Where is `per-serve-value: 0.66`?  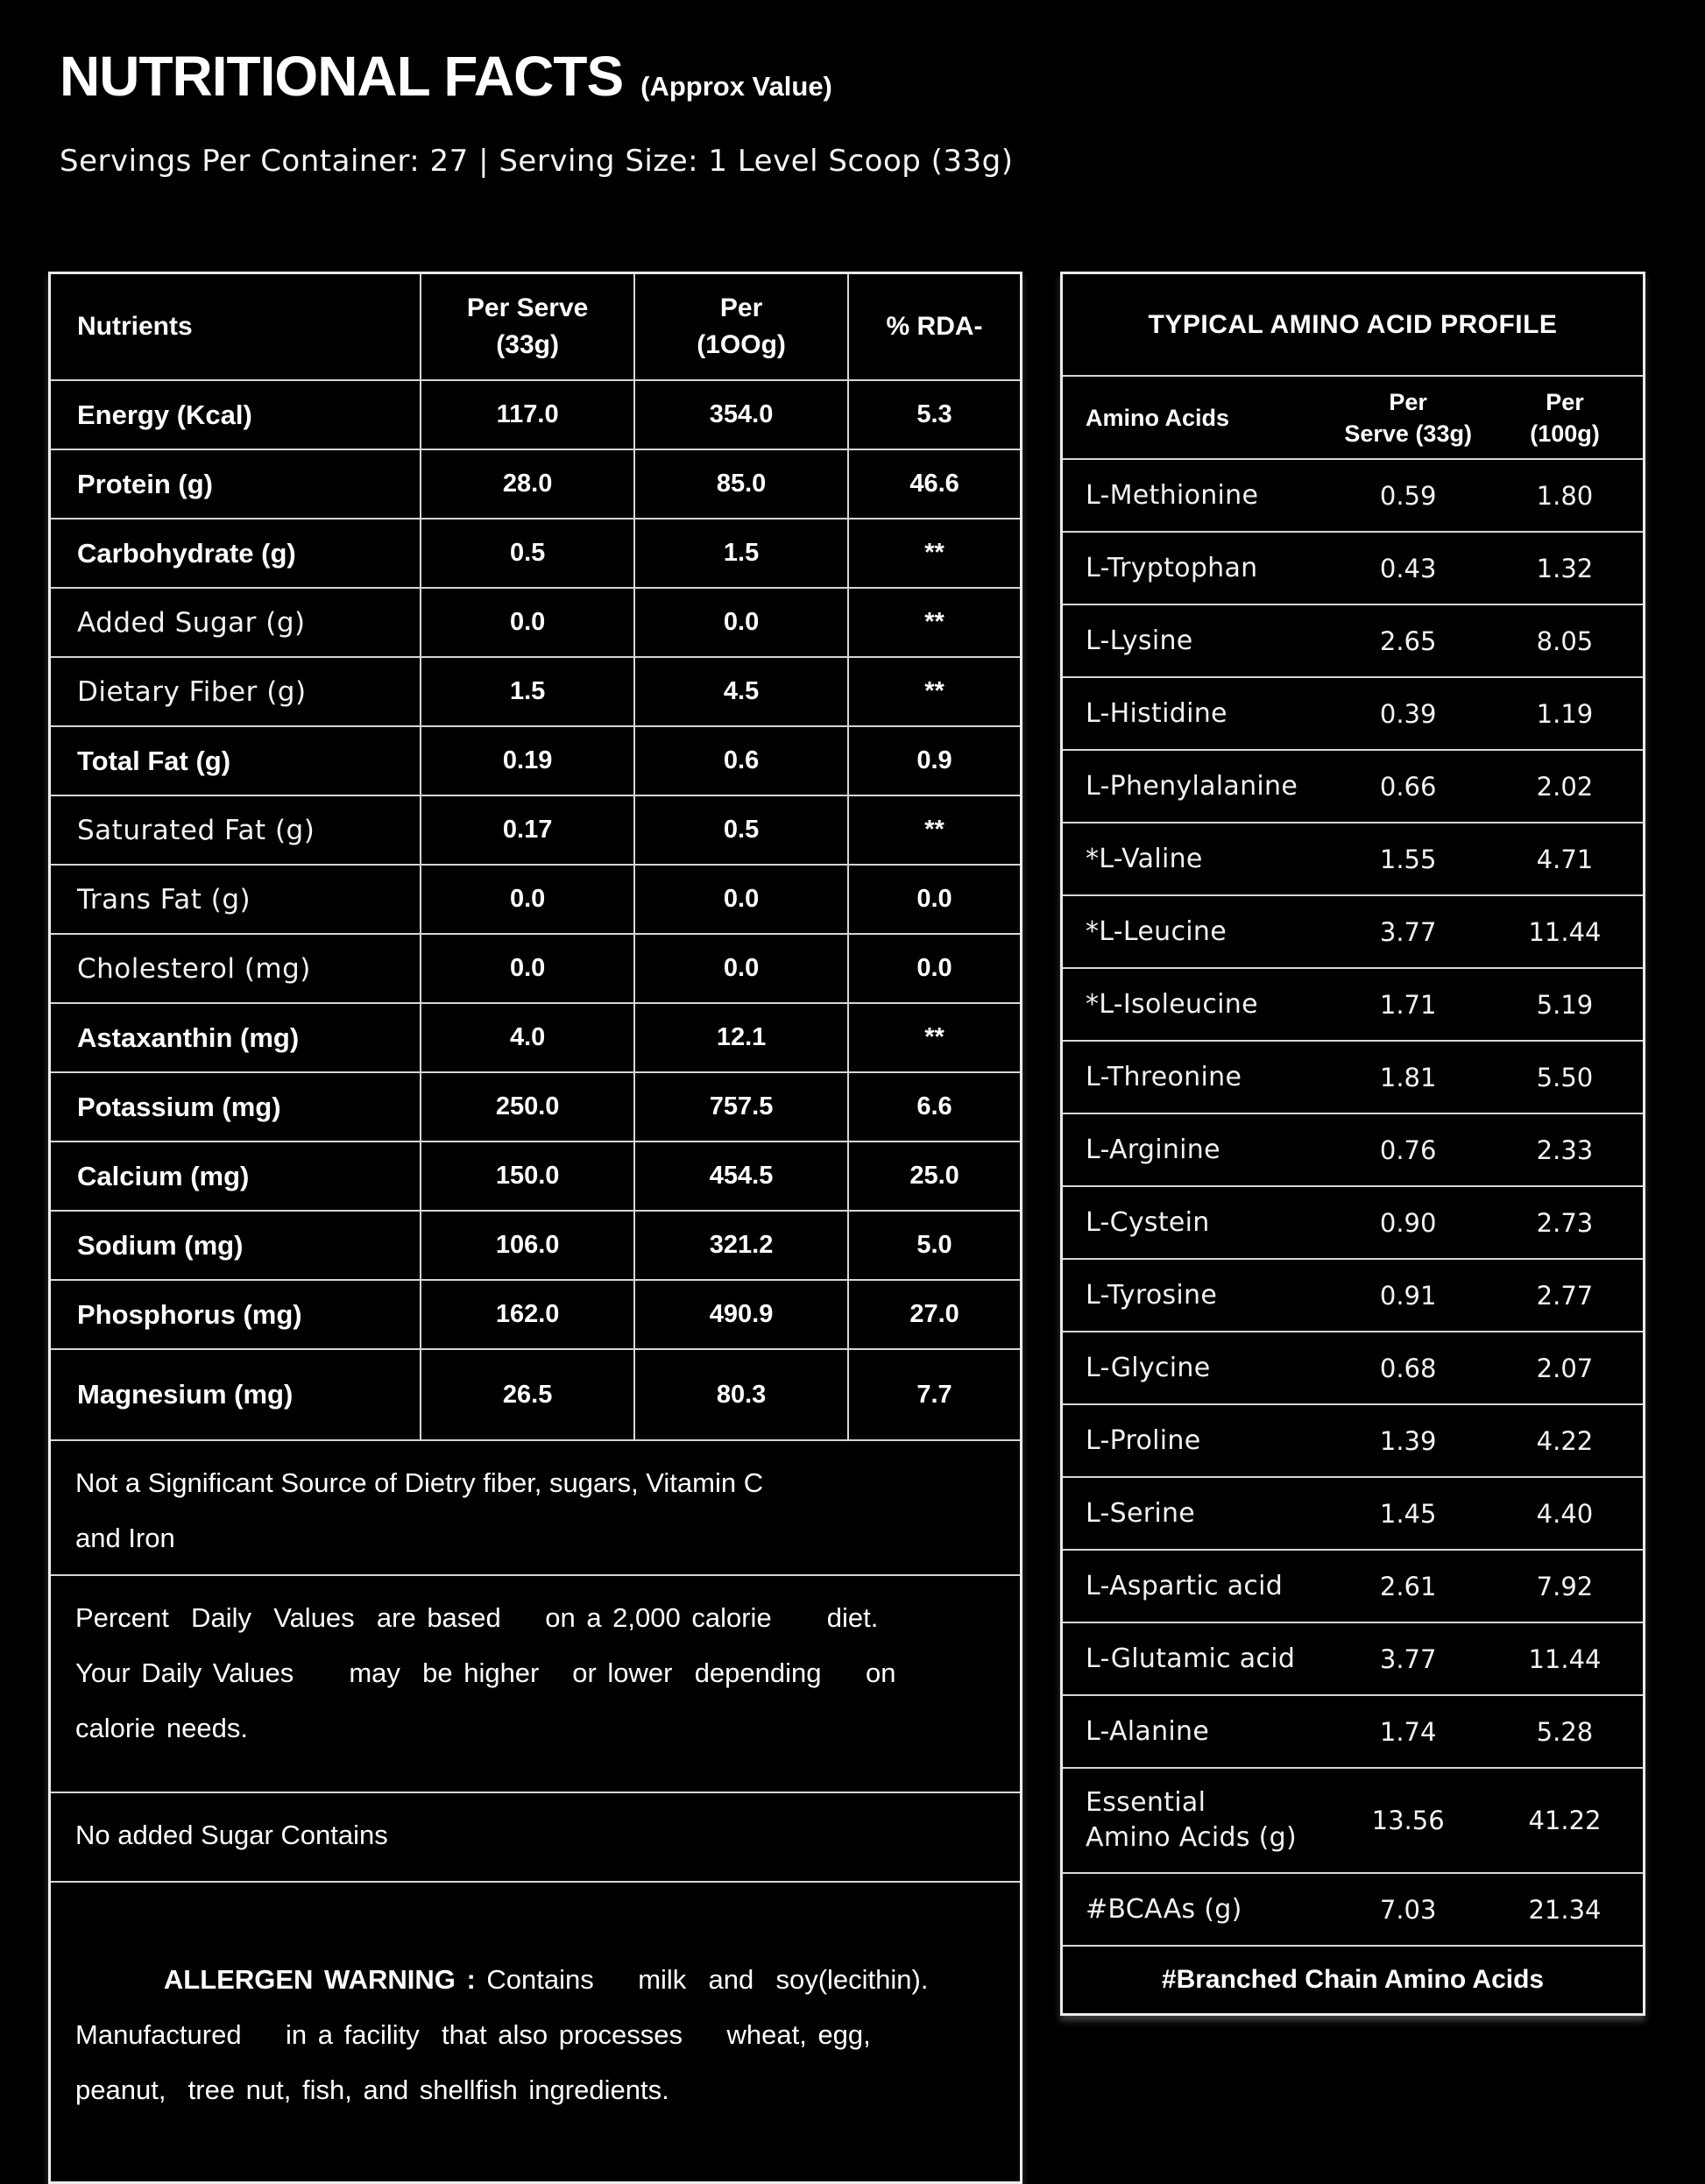
per-serve-value: 0.66 is located at coordinates (1408, 786).